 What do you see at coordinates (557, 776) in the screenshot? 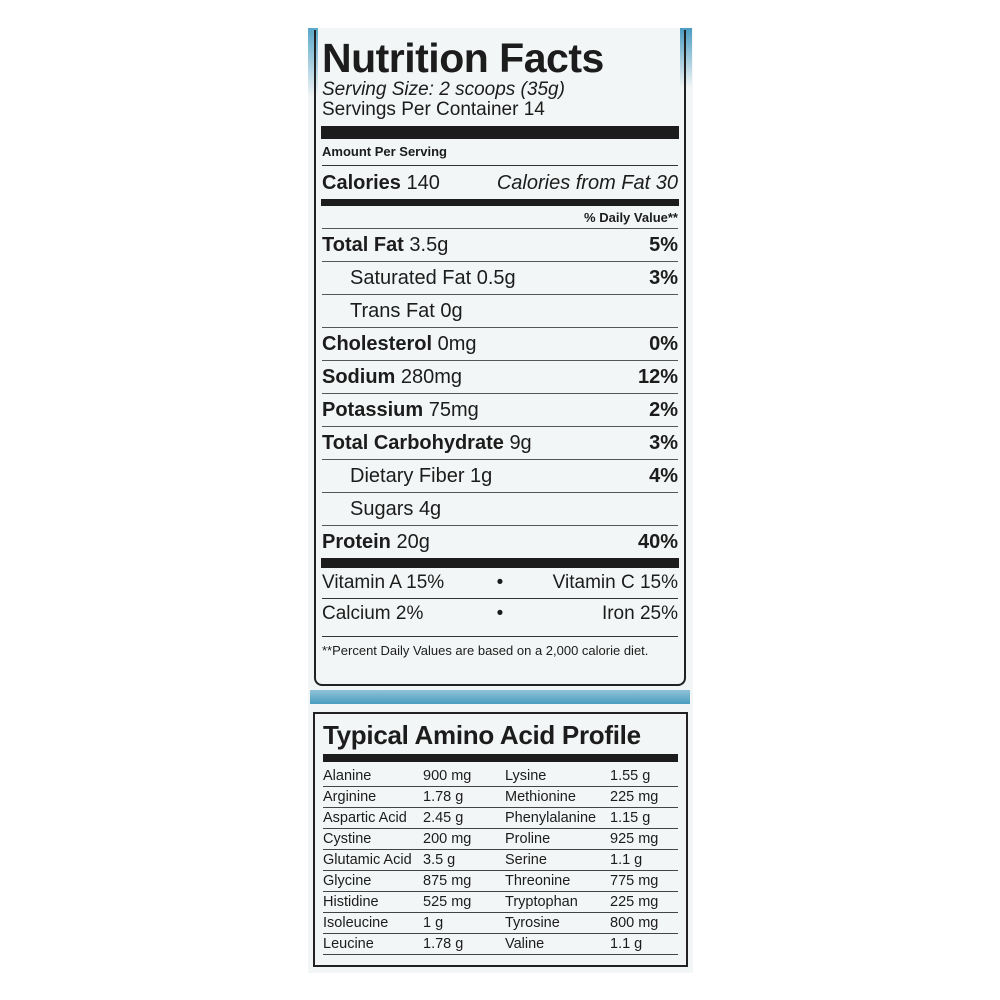
I see `amino-name: Lysine` at bounding box center [557, 776].